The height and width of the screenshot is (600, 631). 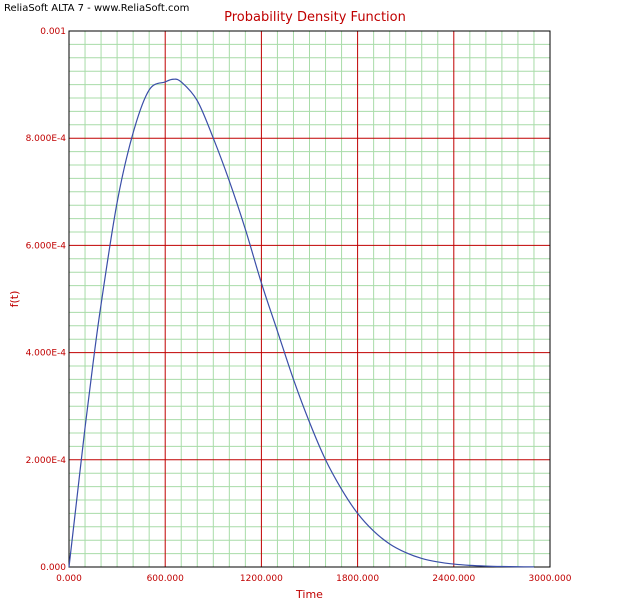 What do you see at coordinates (453, 579) in the screenshot?
I see `x-tick-label: 2400.000` at bounding box center [453, 579].